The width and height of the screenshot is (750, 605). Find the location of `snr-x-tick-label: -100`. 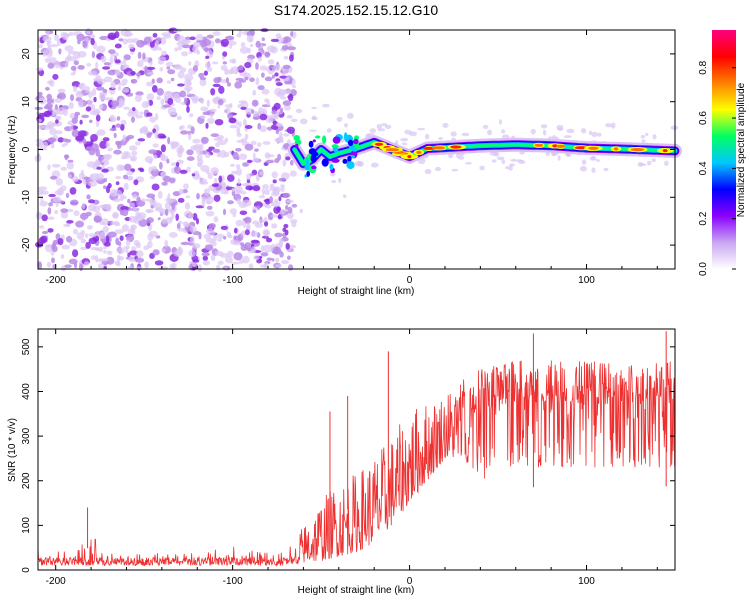

snr-x-tick-label: -100 is located at coordinates (233, 581).